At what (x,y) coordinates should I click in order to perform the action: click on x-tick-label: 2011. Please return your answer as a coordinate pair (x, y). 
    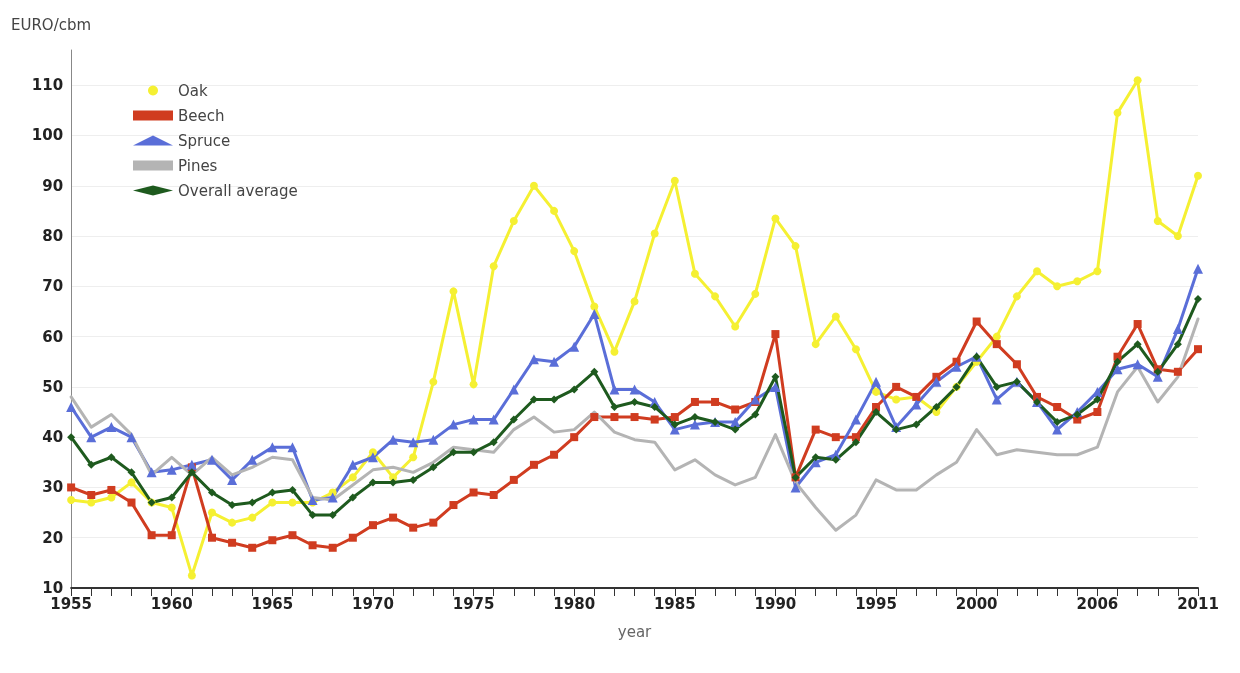
    Looking at the image, I should click on (1198, 603).